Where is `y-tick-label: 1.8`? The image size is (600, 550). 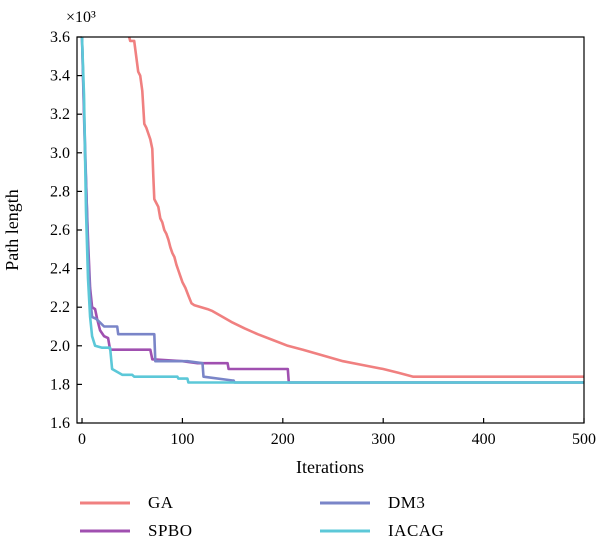 y-tick-label: 1.8 is located at coordinates (60, 384).